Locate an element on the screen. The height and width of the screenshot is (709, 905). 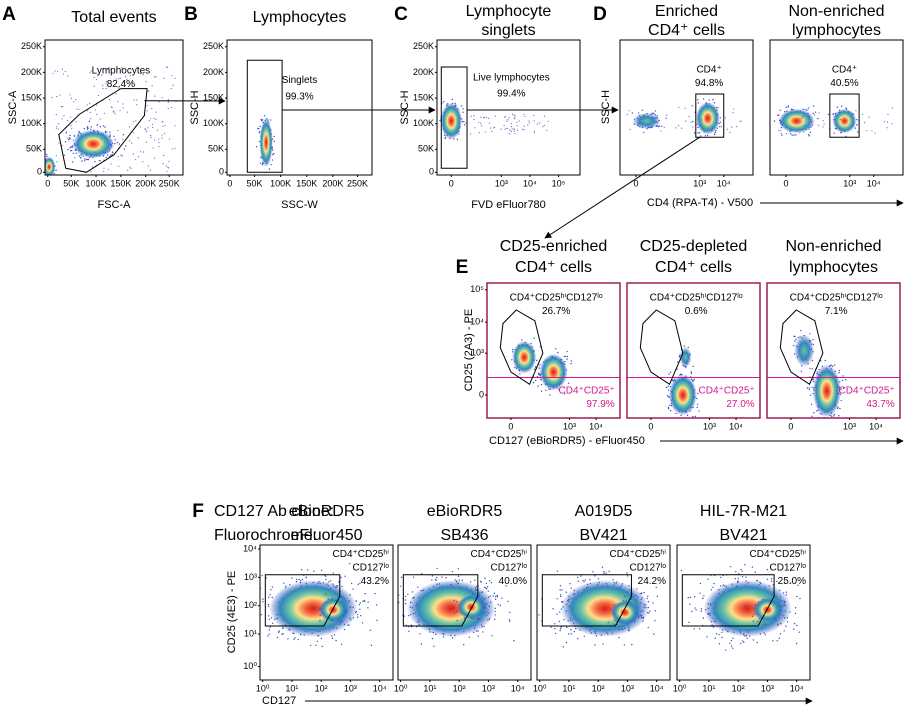
x-tick-label: 0 is located at coordinates (510, 426).